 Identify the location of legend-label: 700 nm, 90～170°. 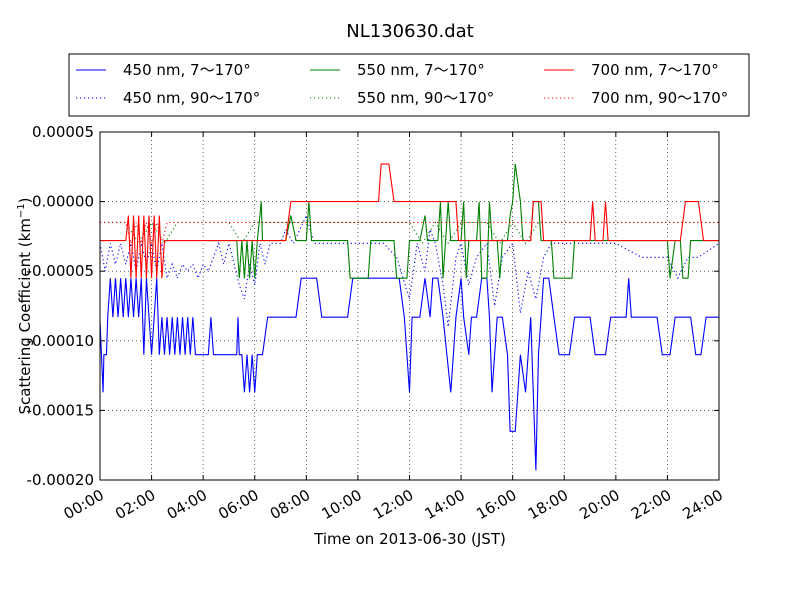
(659, 98).